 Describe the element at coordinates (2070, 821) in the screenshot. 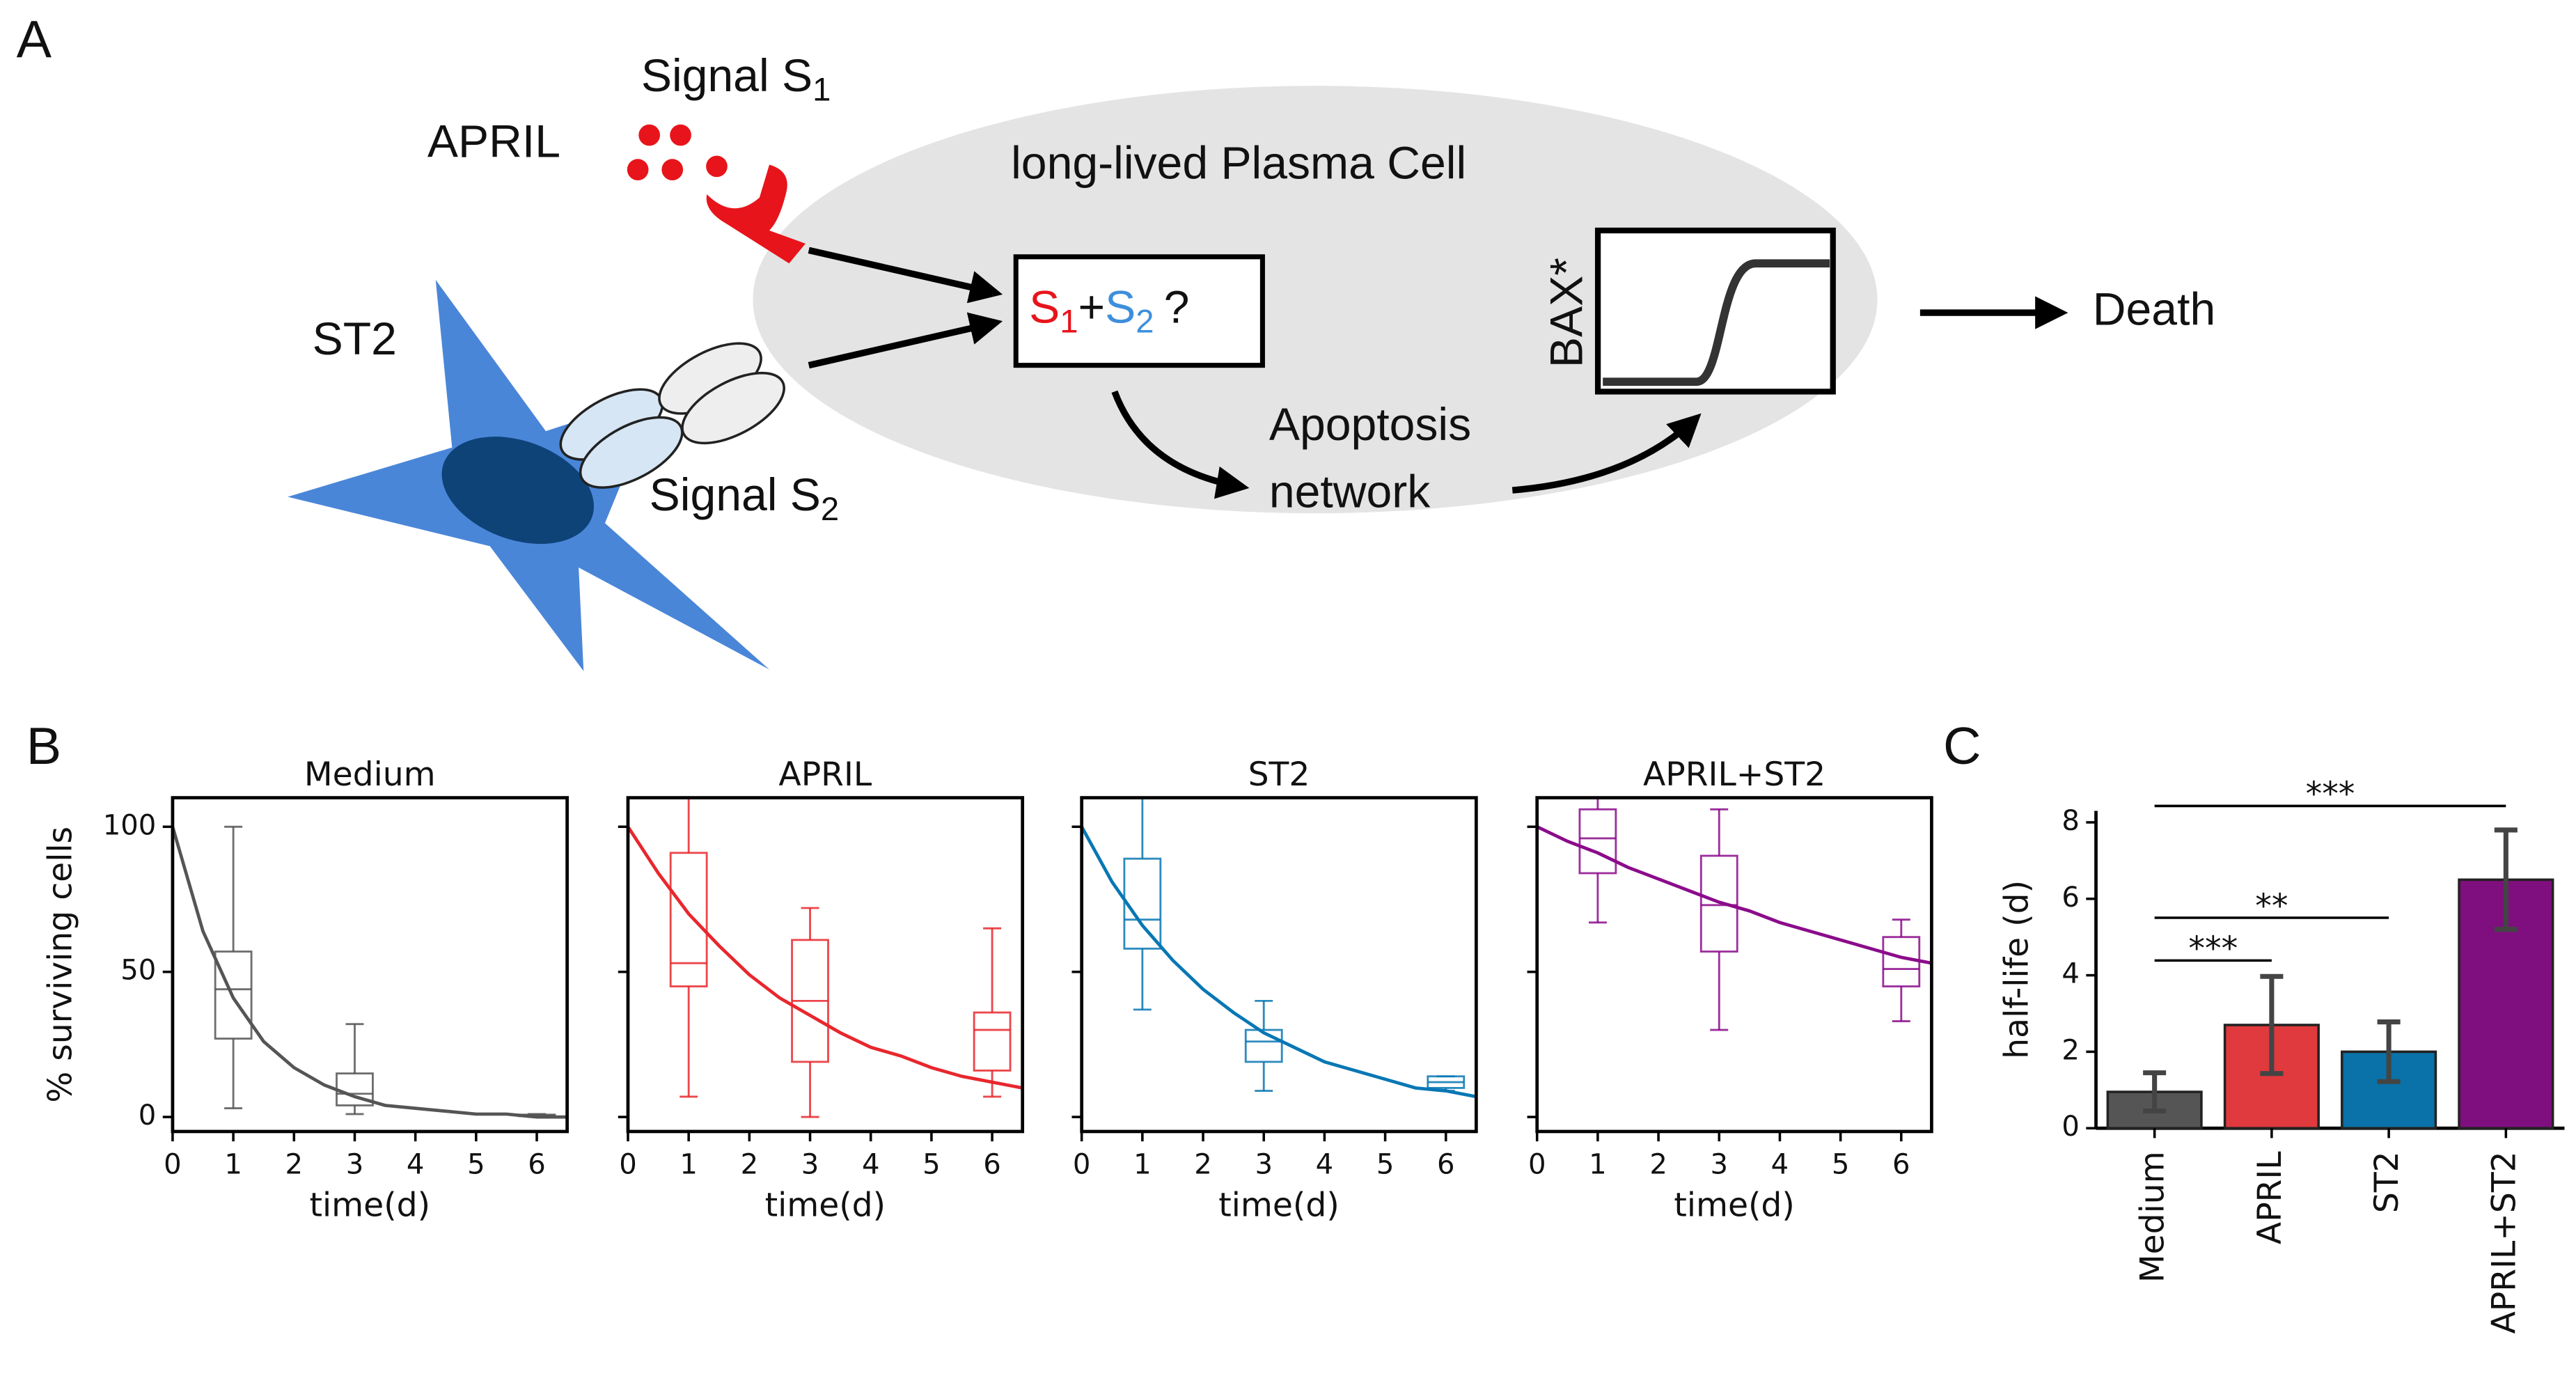

I see `y-tick-label: 8` at that location.